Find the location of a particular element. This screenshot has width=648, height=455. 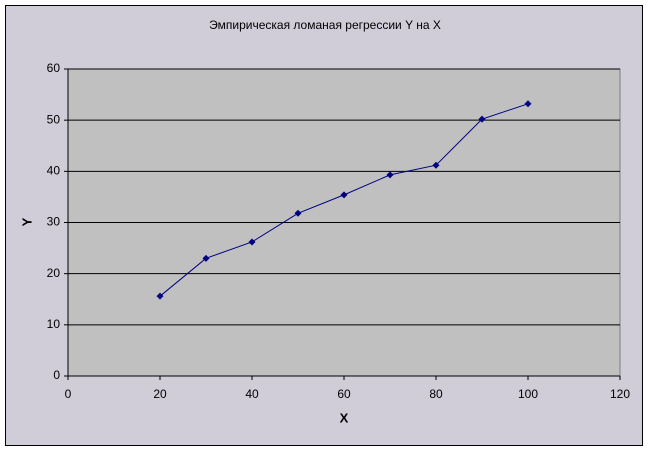

x-axis-label: X is located at coordinates (344, 417).